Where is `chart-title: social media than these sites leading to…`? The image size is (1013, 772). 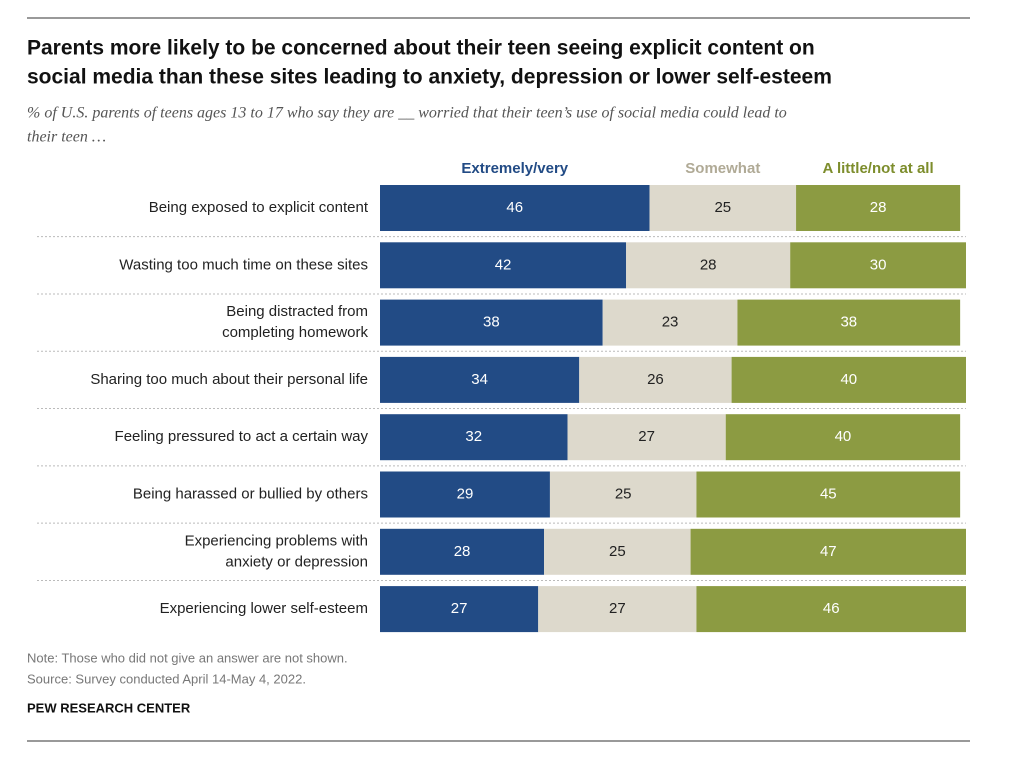 chart-title: social media than these sites leading to… is located at coordinates (429, 77).